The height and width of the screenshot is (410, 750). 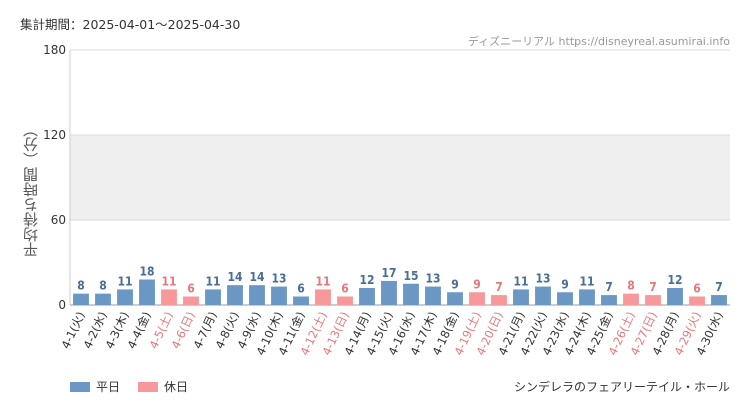 I want to click on y-tick-60: 60, so click(x=58, y=220).